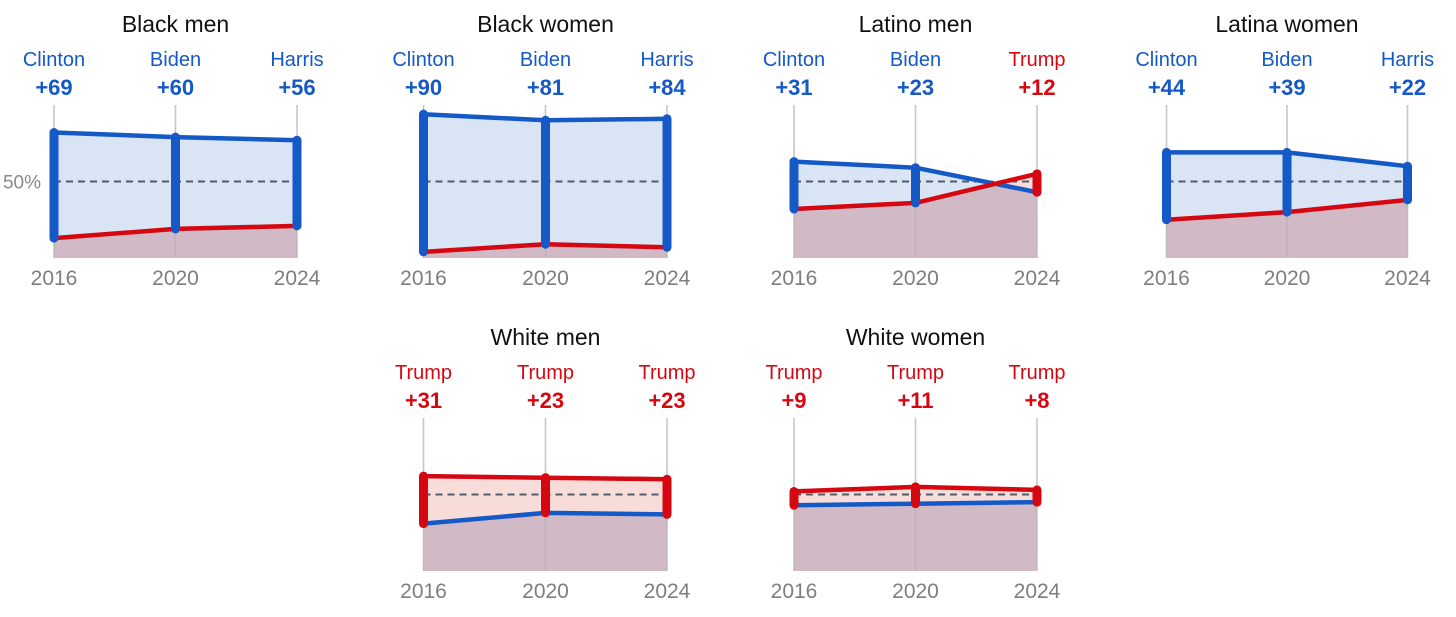 Image resolution: width=1456 pixels, height=617 pixels. Describe the element at coordinates (22, 183) in the screenshot. I see `y-axis-50-label: 50%` at that location.